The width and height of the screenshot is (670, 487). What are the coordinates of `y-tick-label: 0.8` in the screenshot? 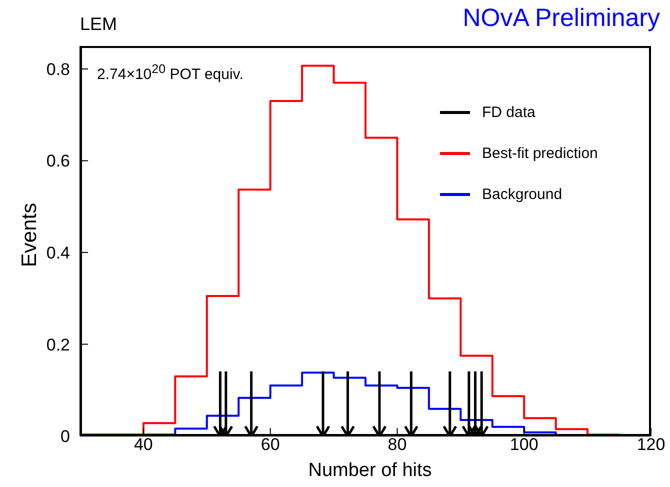 It's located at (58, 69).